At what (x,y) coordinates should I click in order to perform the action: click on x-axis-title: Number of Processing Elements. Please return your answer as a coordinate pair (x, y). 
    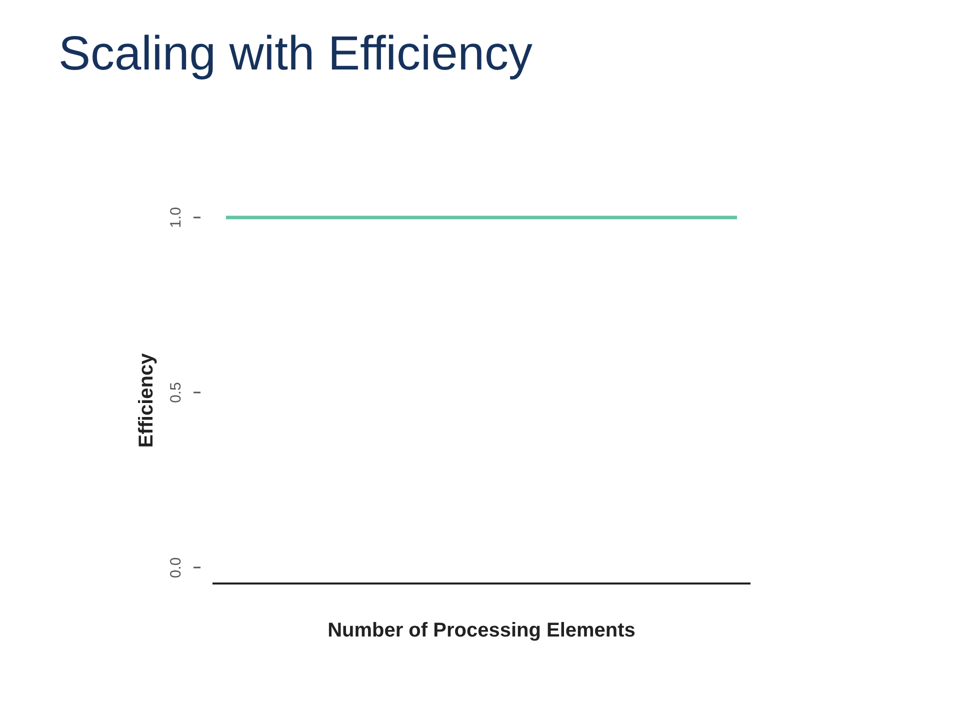
    Looking at the image, I should click on (482, 631).